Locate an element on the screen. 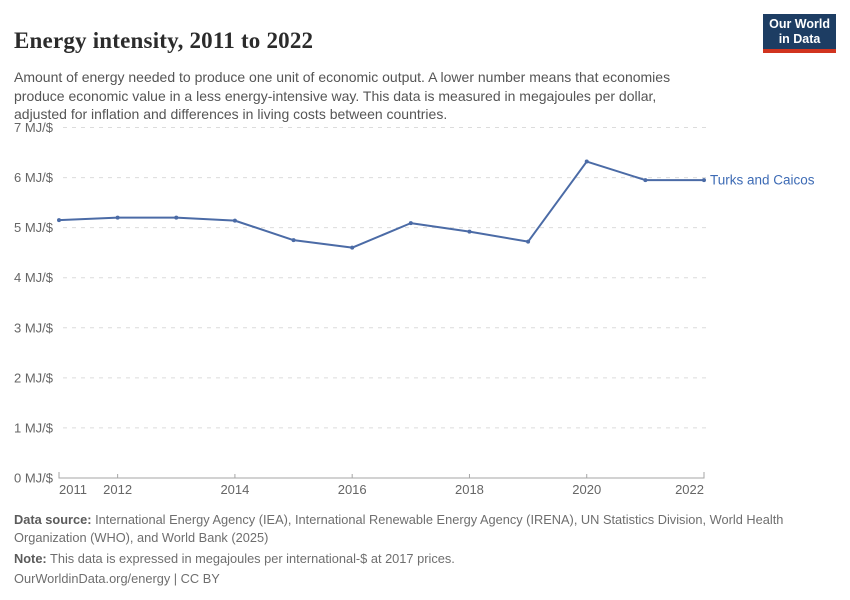 The width and height of the screenshot is (850, 600). license-line: OurWorldinData.org/energy | CC BY is located at coordinates (117, 578).